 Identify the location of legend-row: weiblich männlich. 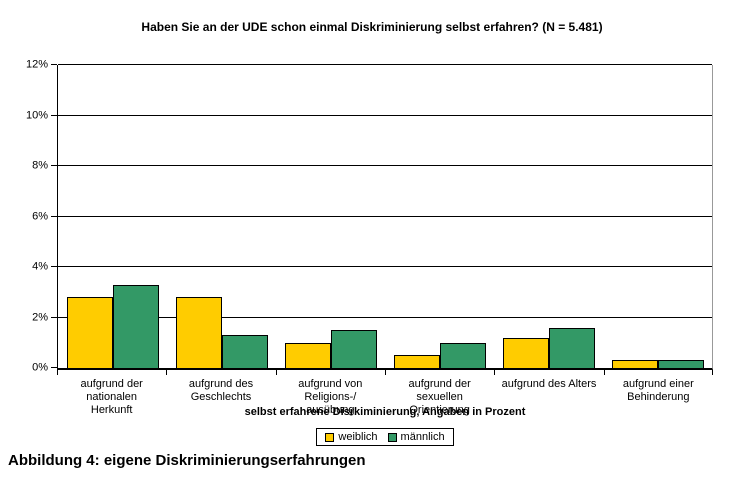
(385, 437).